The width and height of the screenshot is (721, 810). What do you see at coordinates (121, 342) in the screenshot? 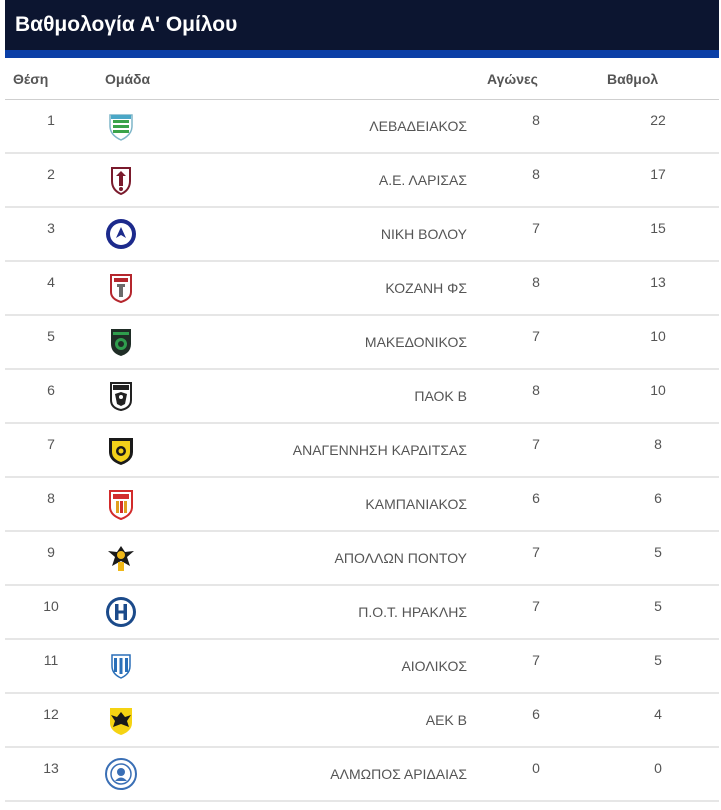
I see `makedonikos-crest-icon` at bounding box center [121, 342].